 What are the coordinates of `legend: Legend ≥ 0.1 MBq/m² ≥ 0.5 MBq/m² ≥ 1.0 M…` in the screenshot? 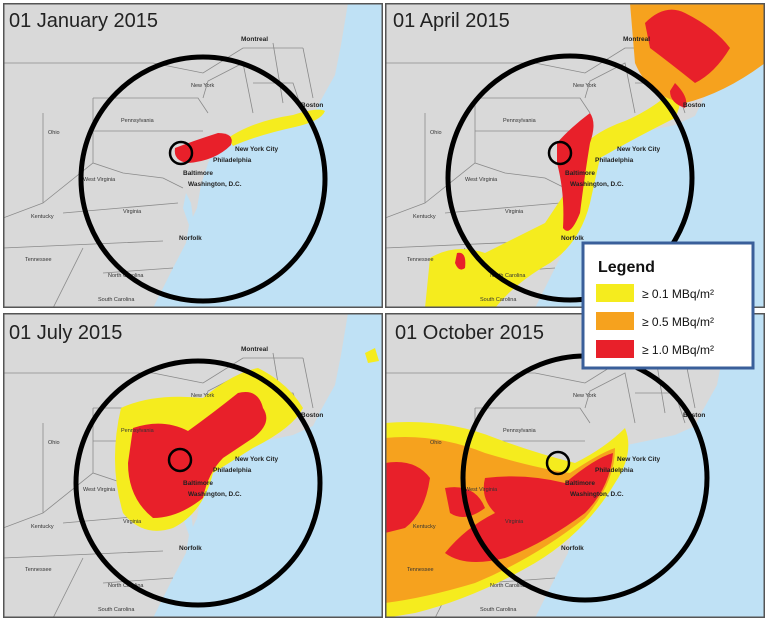 It's located at (668, 305).